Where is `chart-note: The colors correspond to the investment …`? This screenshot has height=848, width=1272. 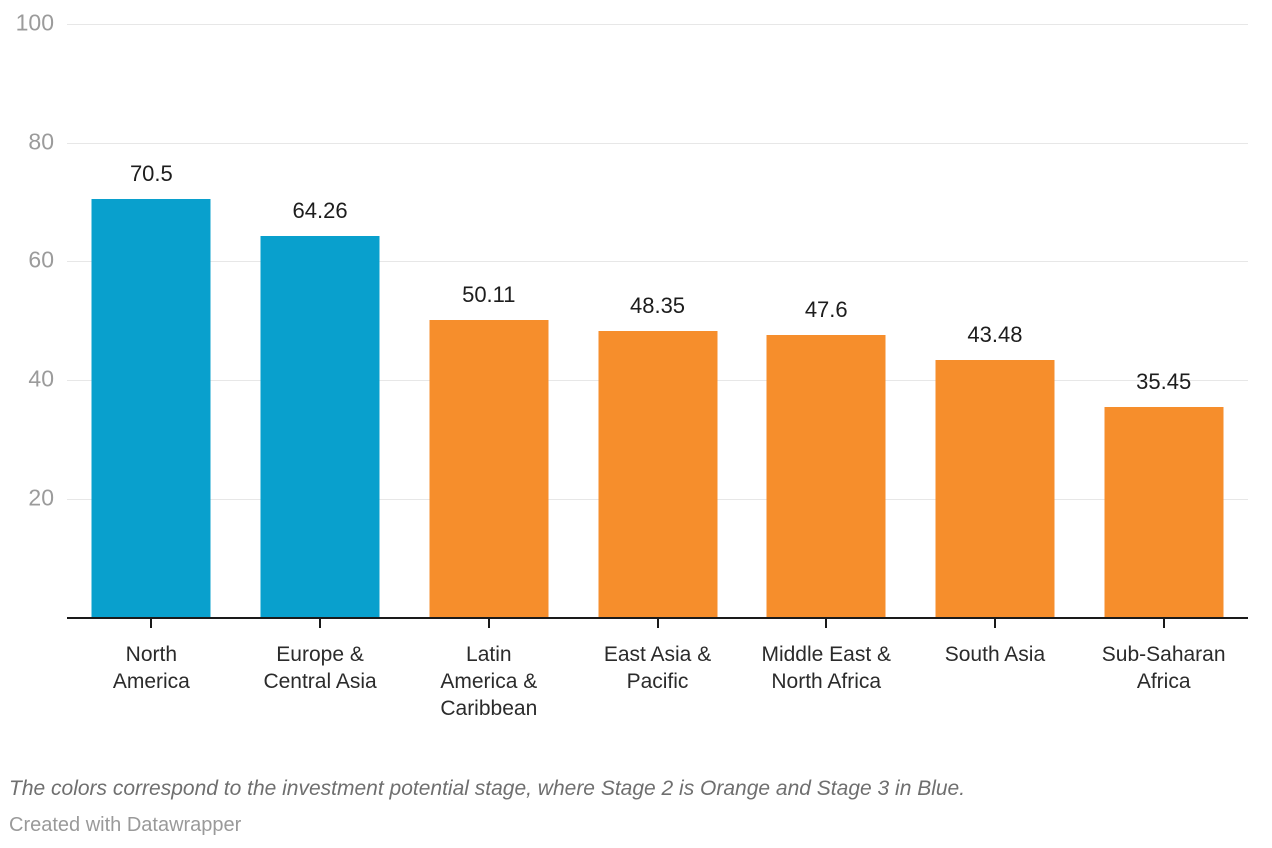 chart-note: The colors correspond to the investment … is located at coordinates (487, 788).